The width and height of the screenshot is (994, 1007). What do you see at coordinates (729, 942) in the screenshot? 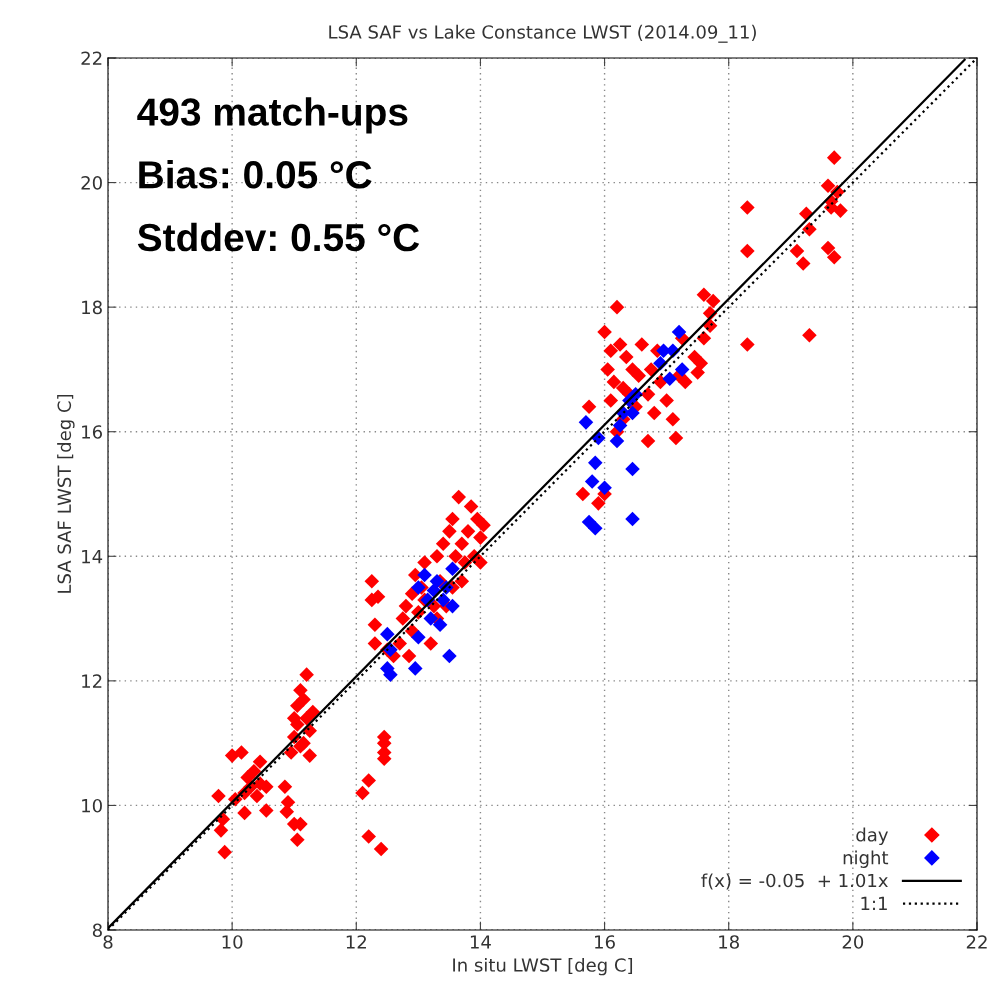
I see `x-tick-label: 18` at bounding box center [729, 942].